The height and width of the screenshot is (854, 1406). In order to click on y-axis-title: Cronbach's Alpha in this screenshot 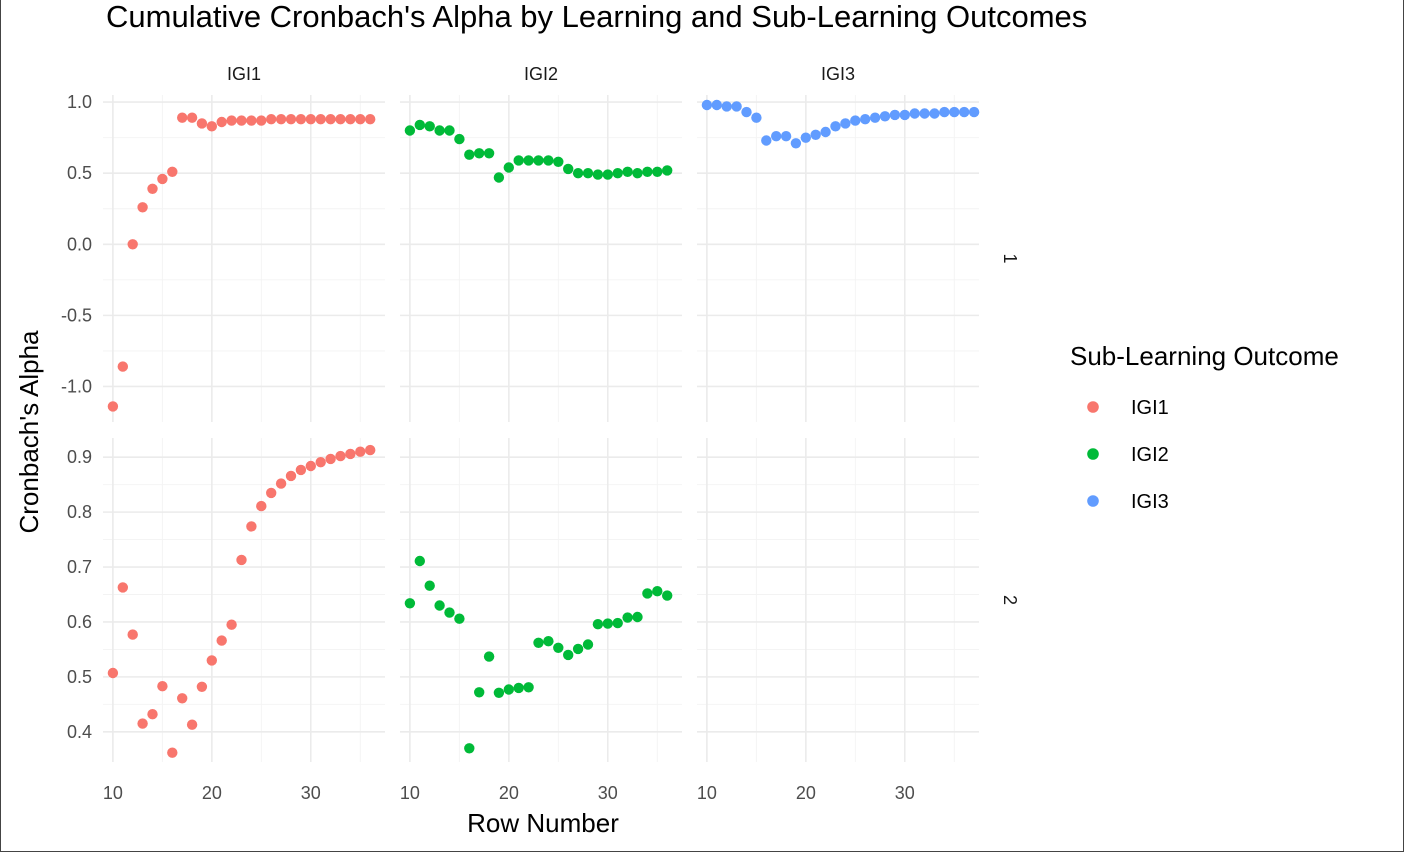, I will do `click(29, 432)`.